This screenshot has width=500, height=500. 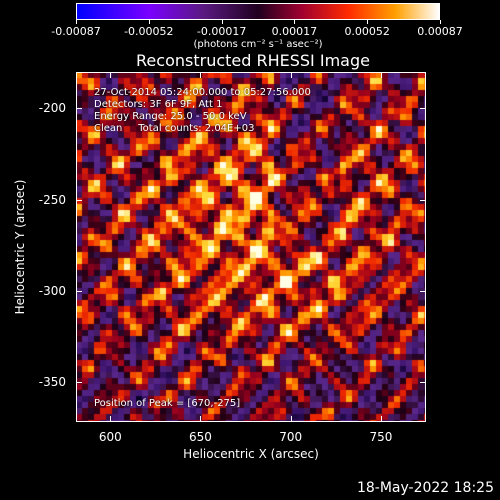 What do you see at coordinates (253, 60) in the screenshot?
I see `plot-title: Reconstructed RHESSI Image` at bounding box center [253, 60].